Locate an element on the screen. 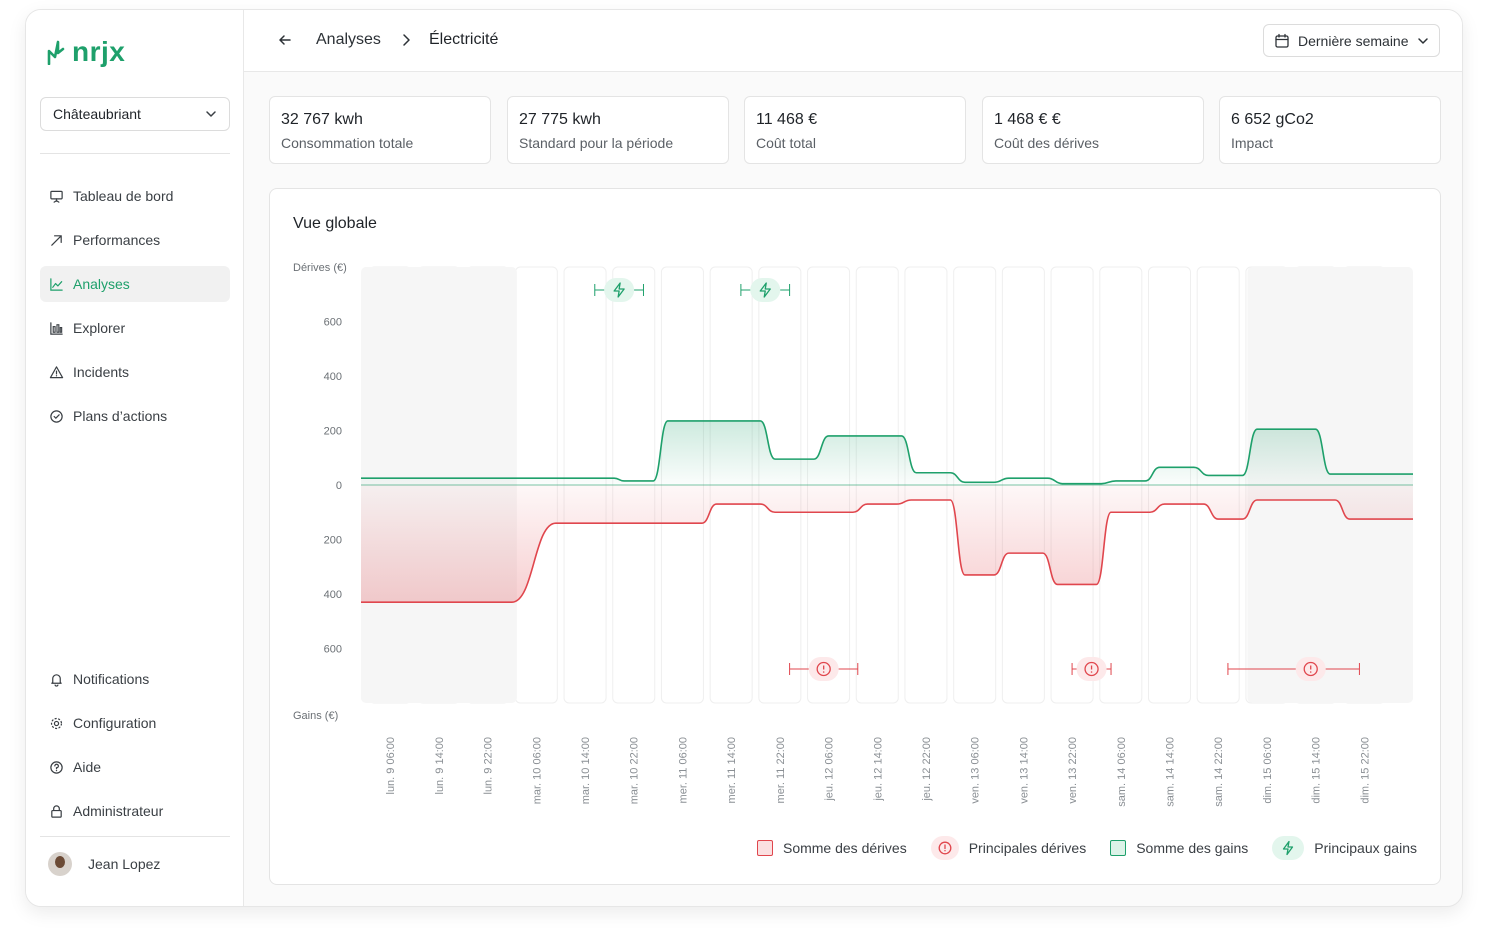  kpi-value: 11 468 € is located at coordinates (787, 119).